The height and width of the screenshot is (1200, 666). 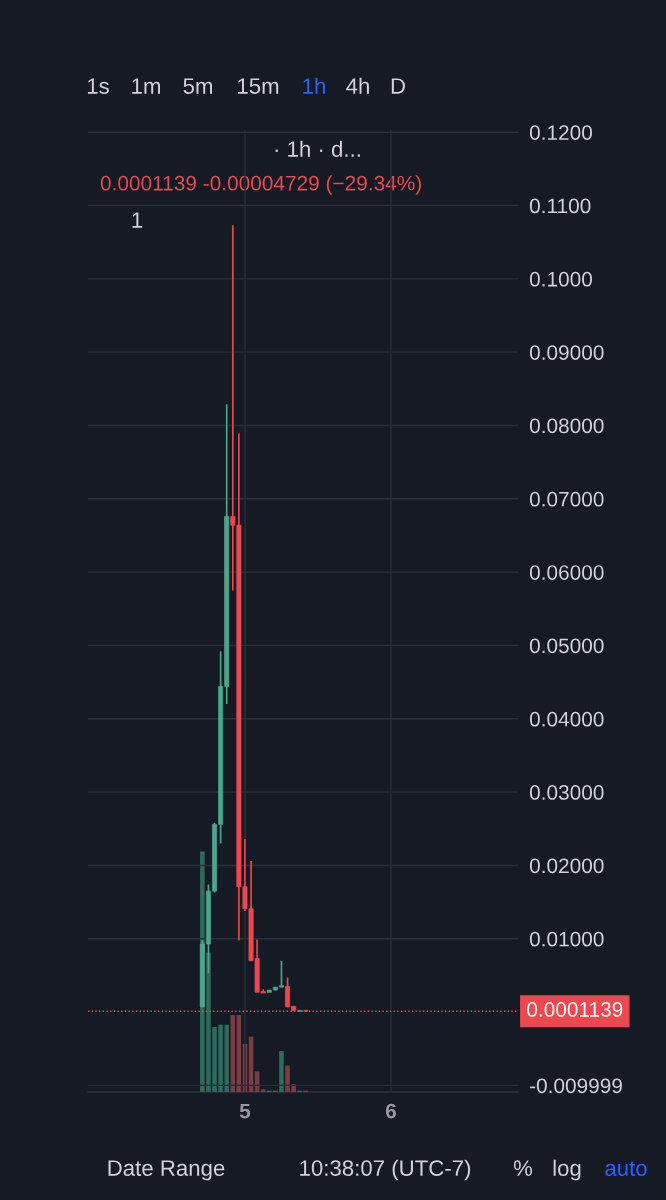 I want to click on text: 5m, so click(x=197, y=86).